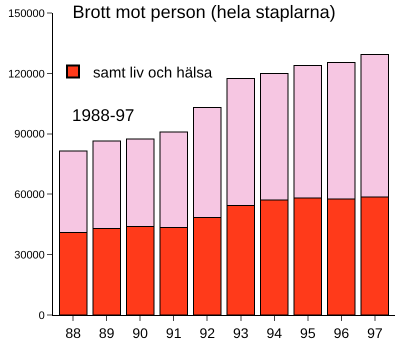  I want to click on y-tick-label: 60000, so click(29, 195).